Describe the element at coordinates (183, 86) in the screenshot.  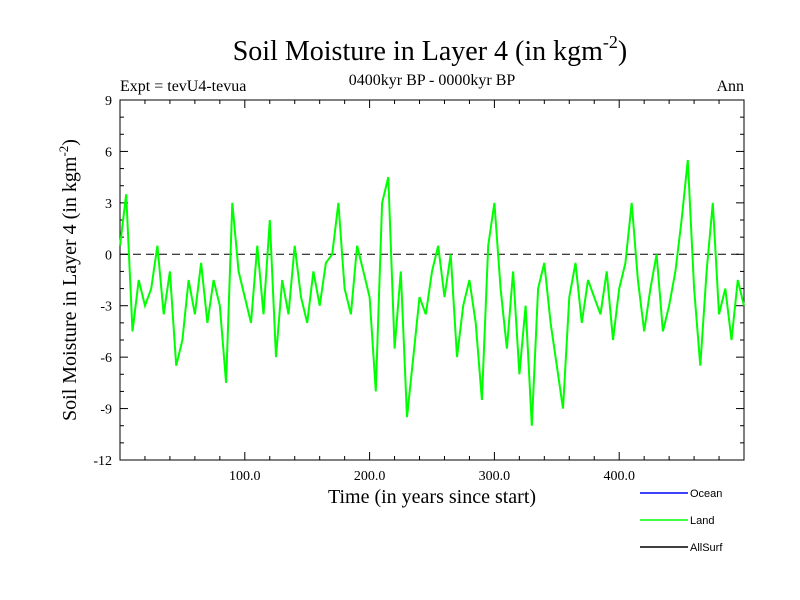
I see `experiment-label: Expt = tevU4-tevua` at that location.